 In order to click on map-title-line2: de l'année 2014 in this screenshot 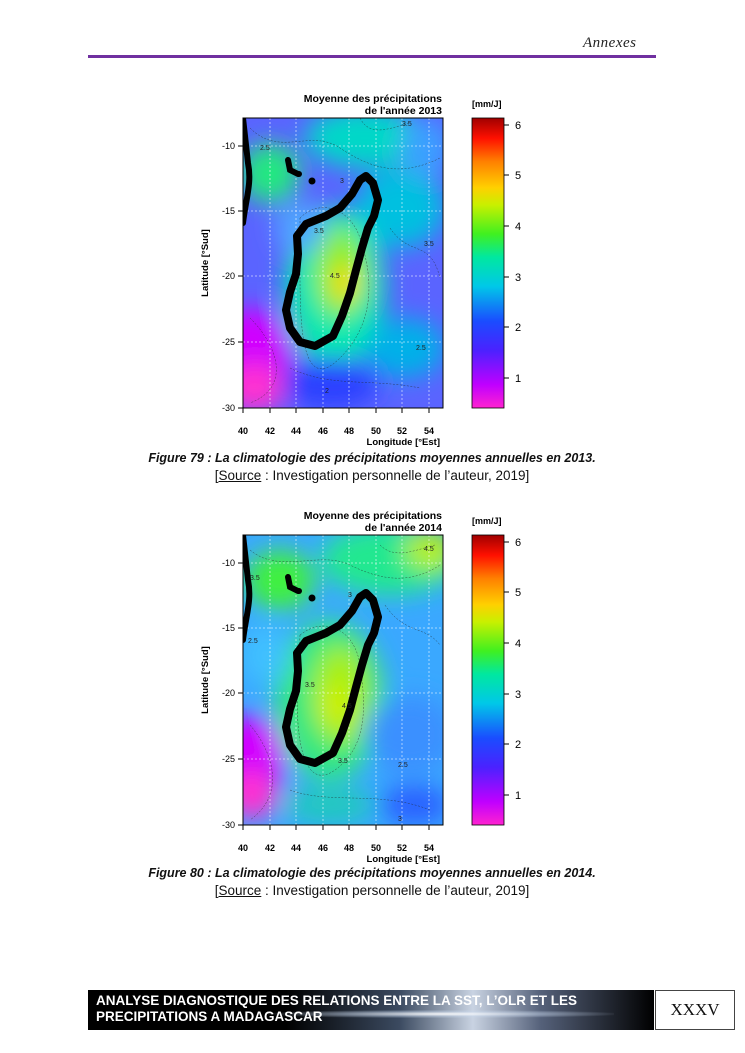, I will do `click(403, 528)`.